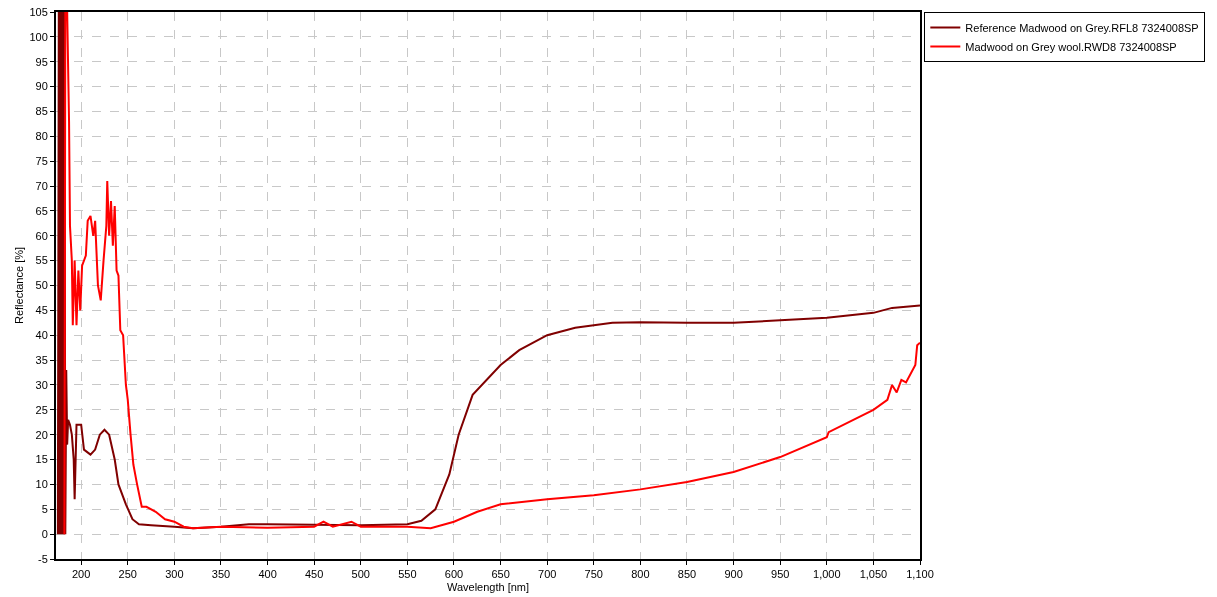 Image resolution: width=1217 pixels, height=597 pixels. I want to click on x-tick-label: 600, so click(454, 574).